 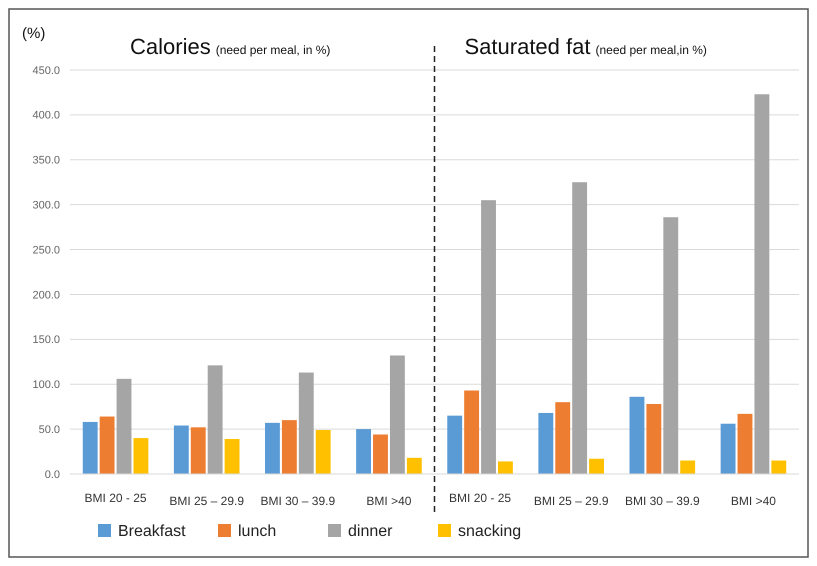 What do you see at coordinates (46, 70) in the screenshot?
I see `y-tick-label: 450.0` at bounding box center [46, 70].